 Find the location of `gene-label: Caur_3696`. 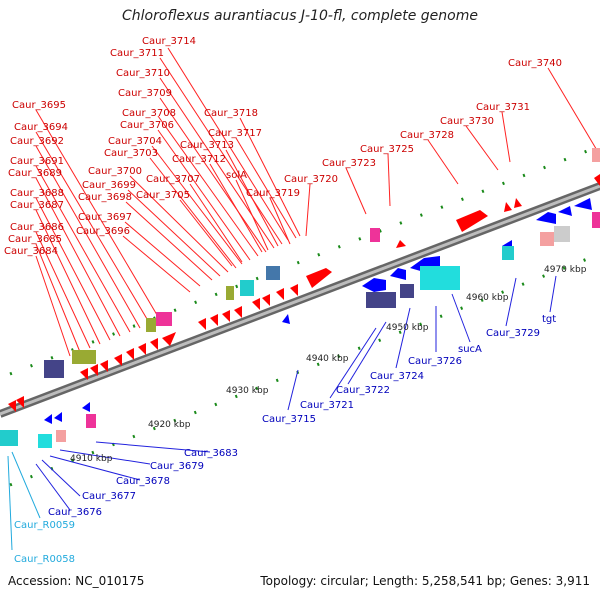

gene-label: Caur_3696 is located at coordinates (103, 231).